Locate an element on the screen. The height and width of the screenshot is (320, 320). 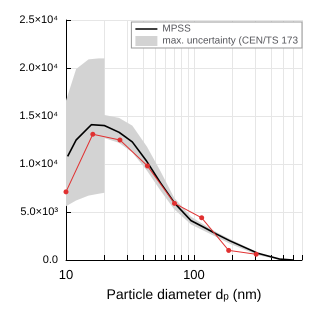
y-tick-label: 2.5×10⁴ is located at coordinates (38, 20).